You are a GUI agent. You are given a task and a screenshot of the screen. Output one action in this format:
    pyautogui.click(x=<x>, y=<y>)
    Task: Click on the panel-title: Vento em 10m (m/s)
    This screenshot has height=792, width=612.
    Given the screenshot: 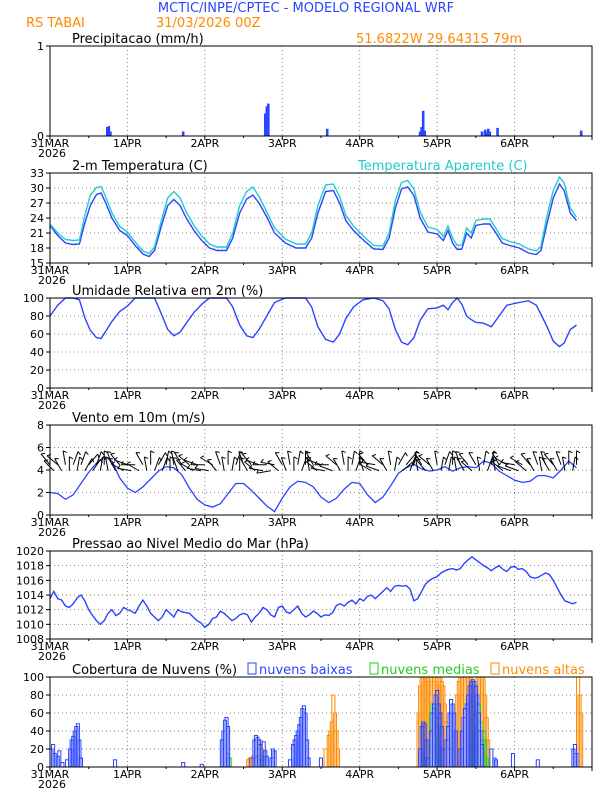 What is the action you would take?
    pyautogui.click(x=138, y=418)
    